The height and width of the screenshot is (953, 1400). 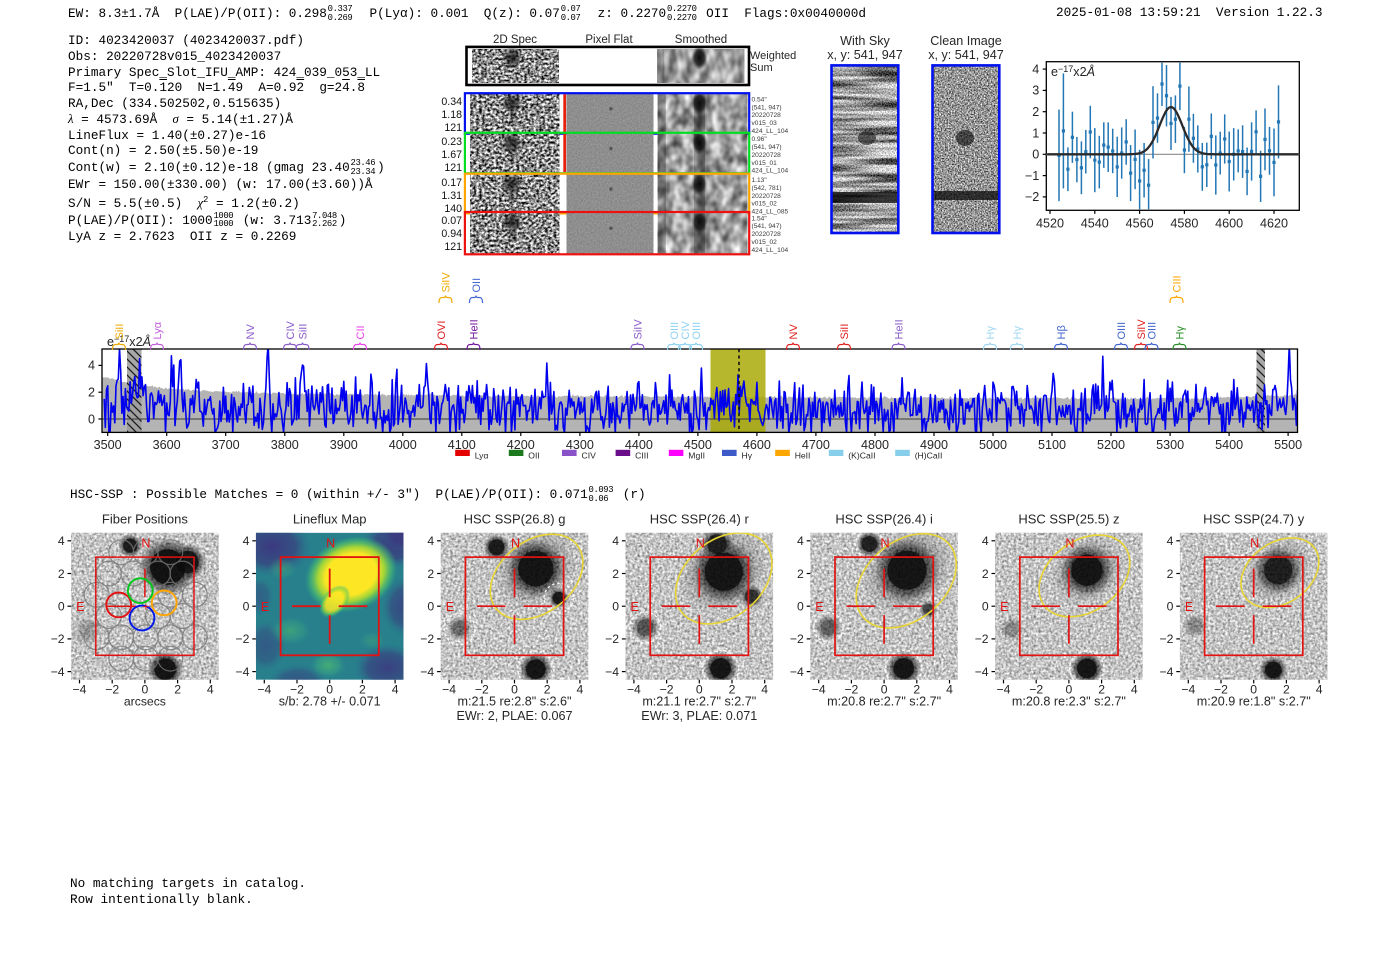 I want to click on svg-text: 424_LL_085, so click(x=770, y=212).